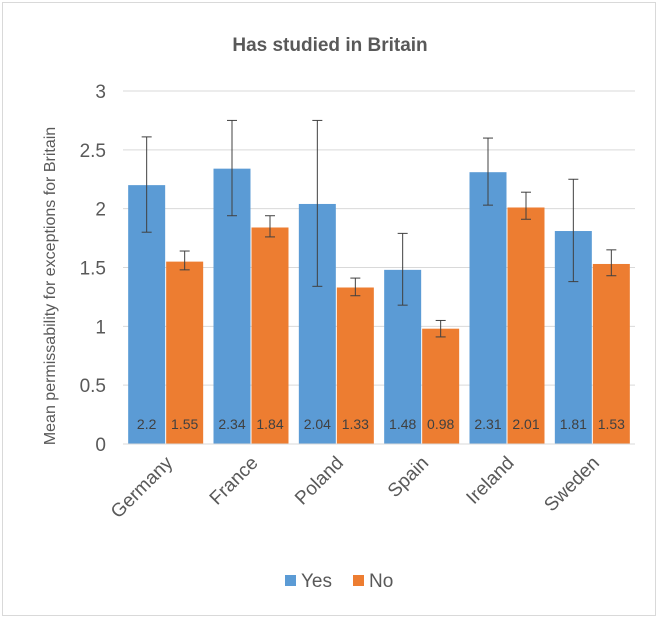 The height and width of the screenshot is (620, 660). What do you see at coordinates (358, 580) in the screenshot?
I see `legend-swatch-no` at bounding box center [358, 580].